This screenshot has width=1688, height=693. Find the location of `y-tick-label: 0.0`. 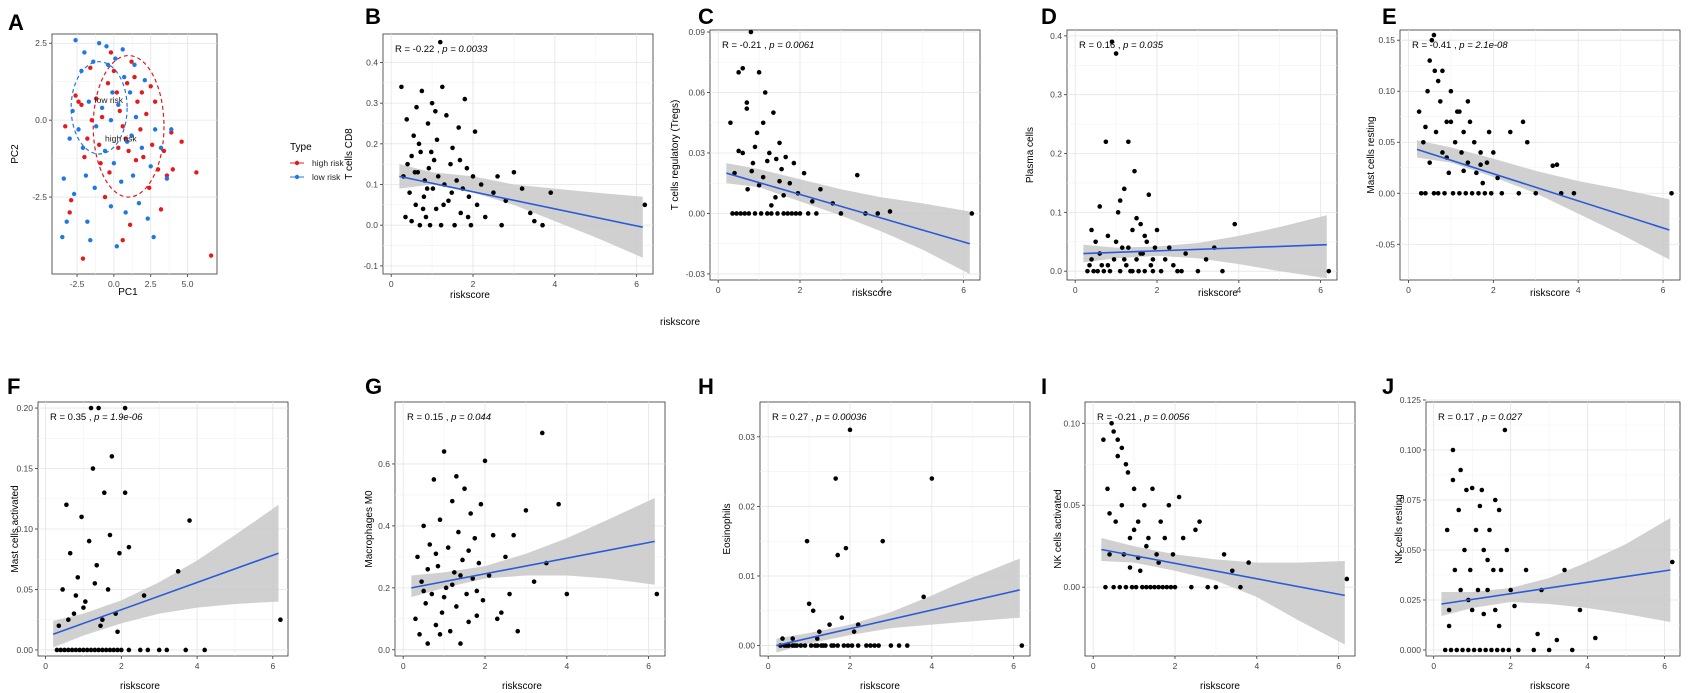

y-tick-label: 0.0 is located at coordinates (372, 225).